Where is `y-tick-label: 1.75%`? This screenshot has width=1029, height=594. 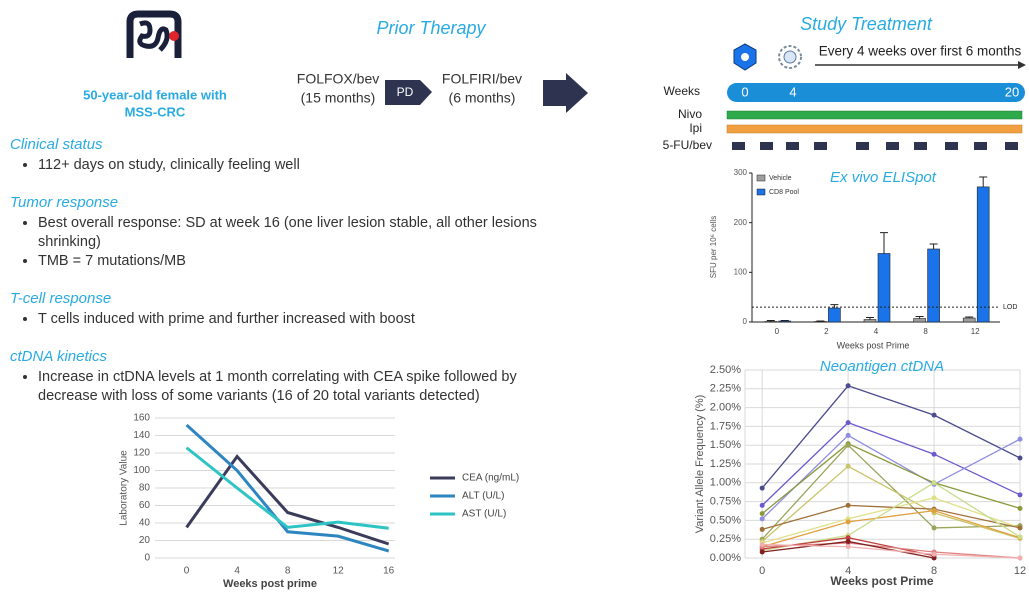 y-tick-label: 1.75% is located at coordinates (725, 426).